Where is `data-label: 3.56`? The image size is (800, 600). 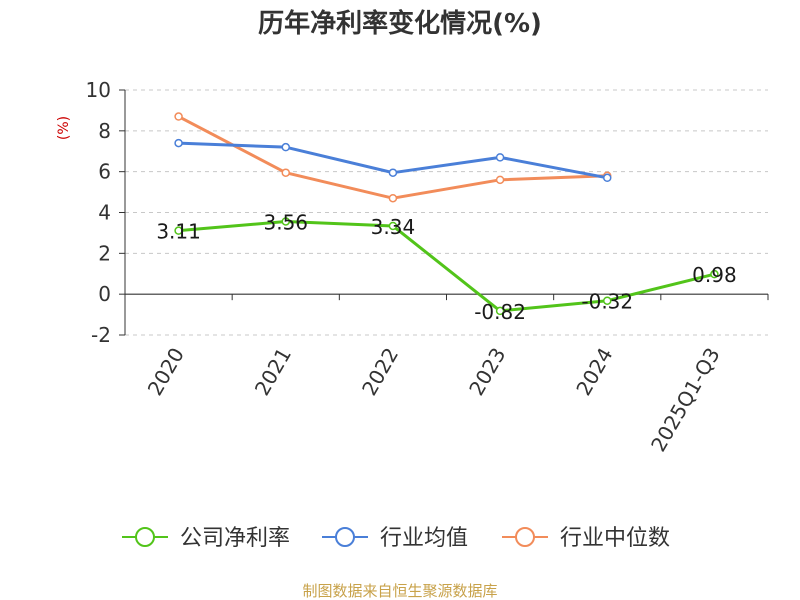 data-label: 3.56 is located at coordinates (285, 222).